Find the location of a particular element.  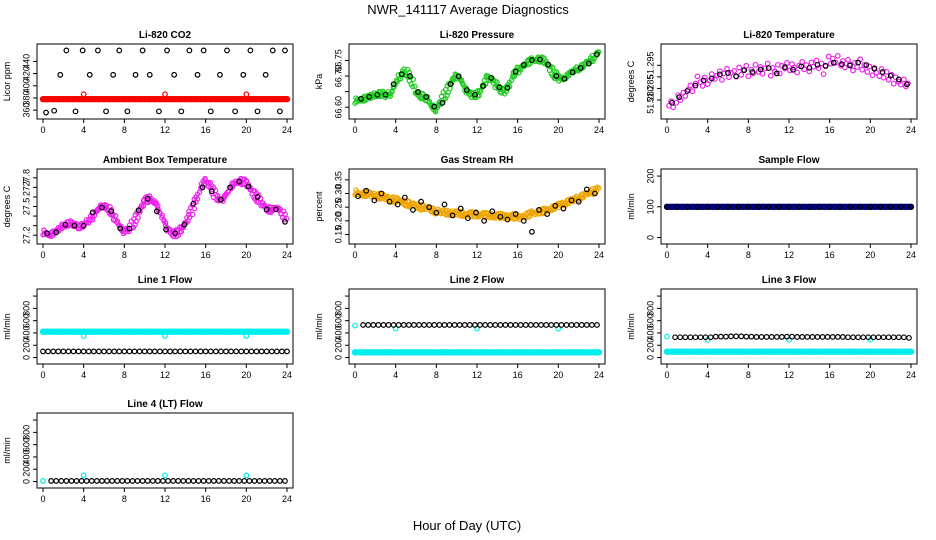

x-tick-label: 20 is located at coordinates (246, 130).